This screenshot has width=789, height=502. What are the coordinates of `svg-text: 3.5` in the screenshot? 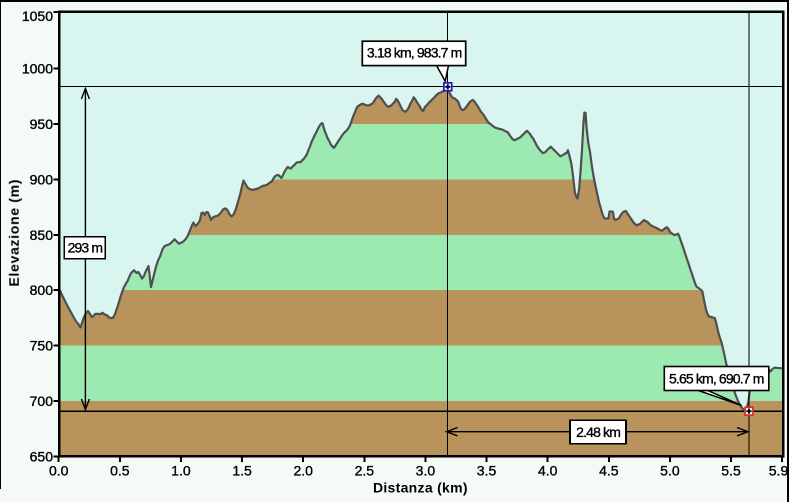 It's located at (487, 471).